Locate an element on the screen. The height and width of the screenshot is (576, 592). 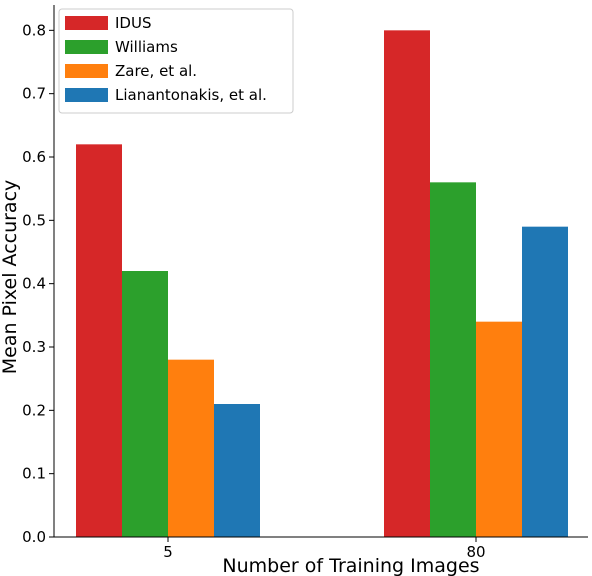
legend-frame is located at coordinates (176, 61).